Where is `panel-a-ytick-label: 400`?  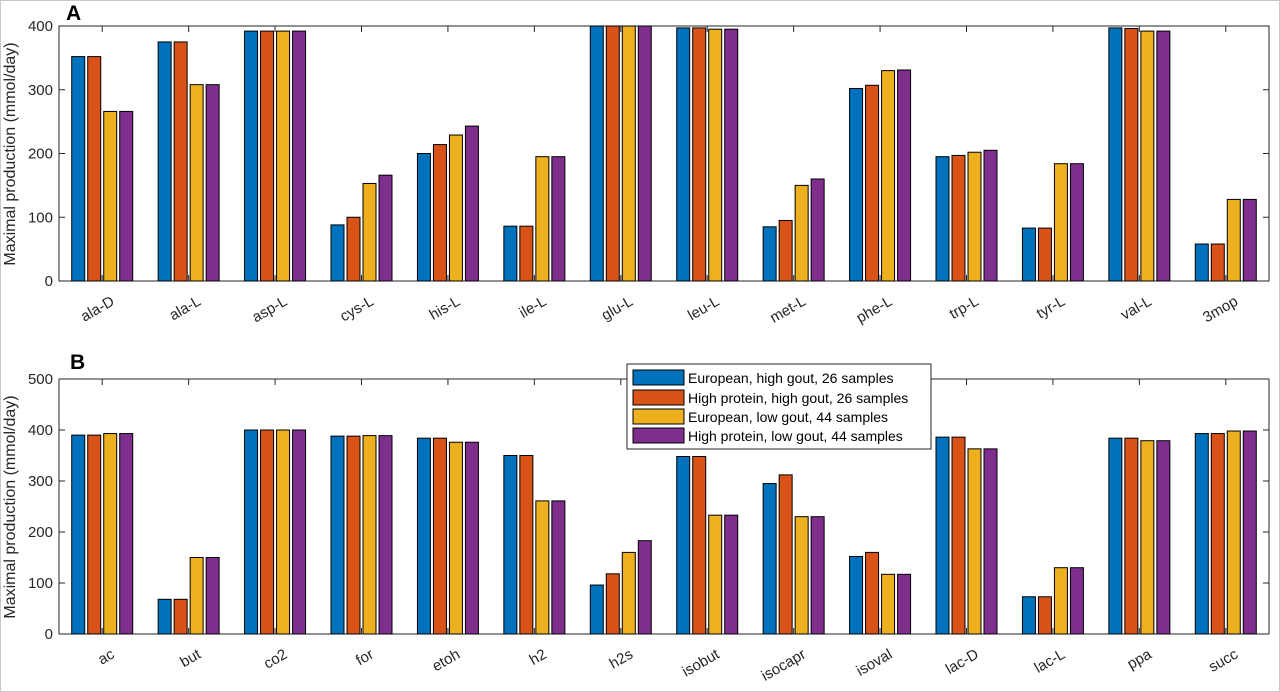
panel-a-ytick-label: 400 is located at coordinates (40, 26).